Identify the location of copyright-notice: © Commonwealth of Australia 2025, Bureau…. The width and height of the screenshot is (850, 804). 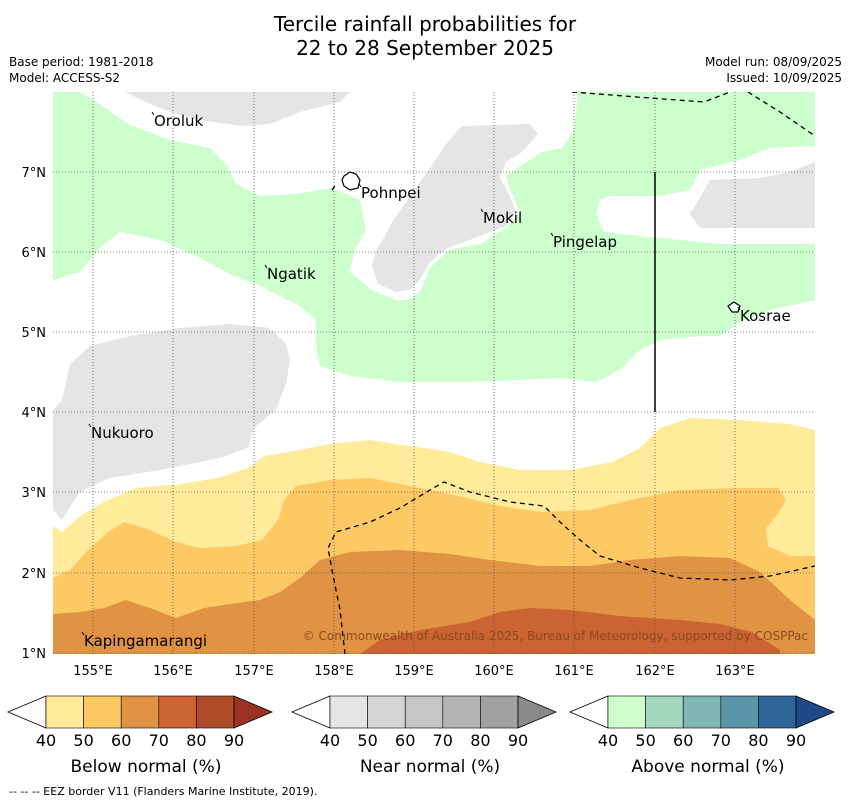
(555, 636).